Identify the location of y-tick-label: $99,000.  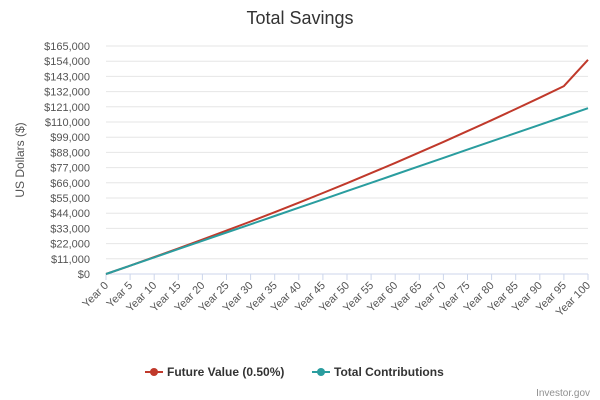
(70, 138).